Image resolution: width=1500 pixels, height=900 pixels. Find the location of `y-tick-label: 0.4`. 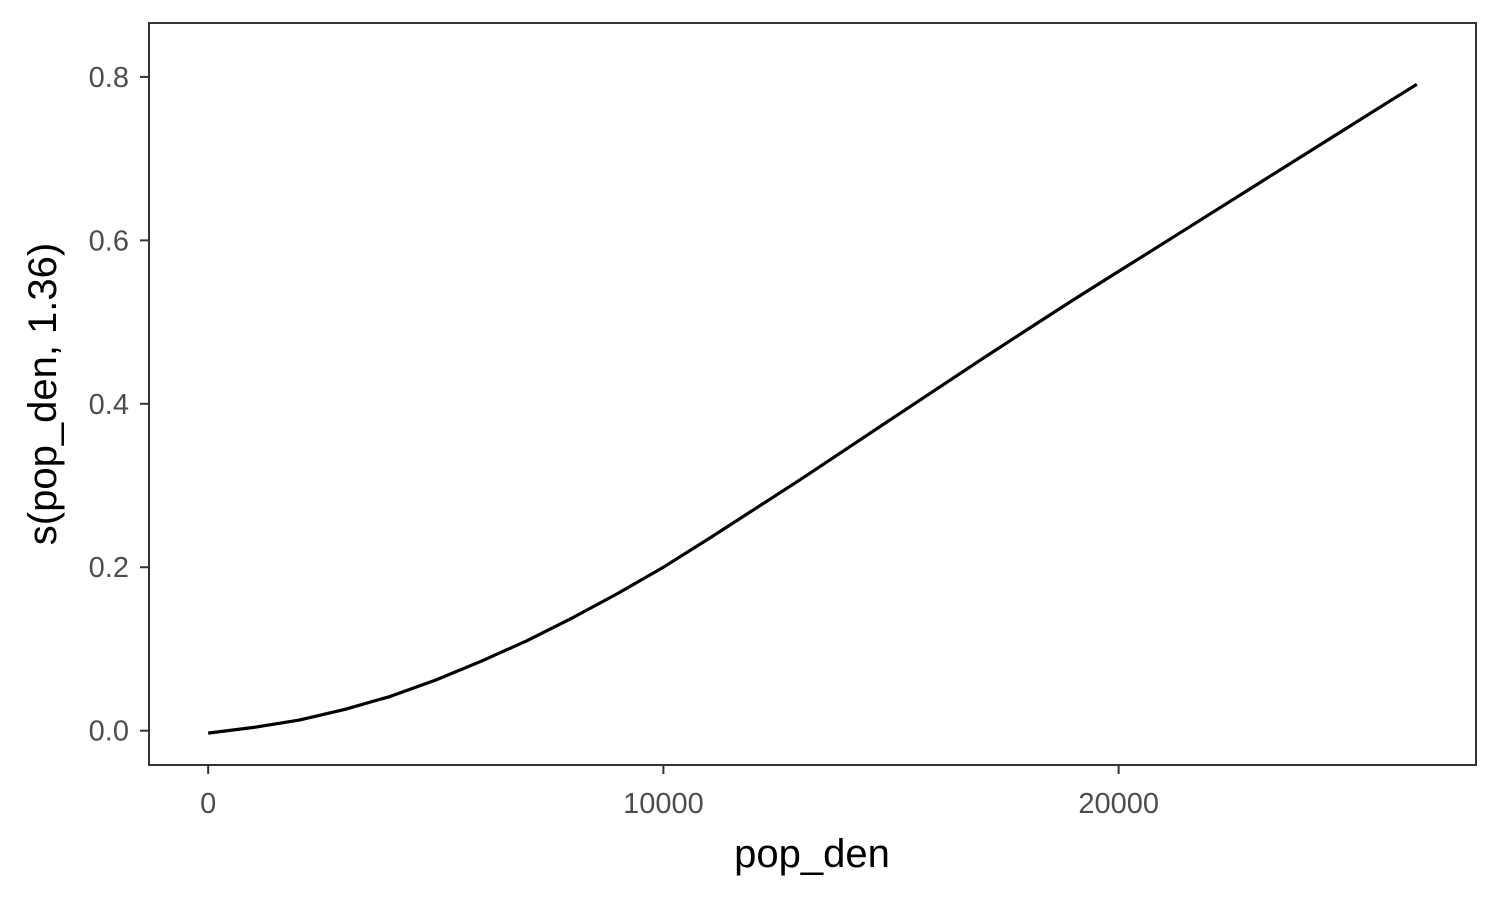

y-tick-label: 0.4 is located at coordinates (109, 405).